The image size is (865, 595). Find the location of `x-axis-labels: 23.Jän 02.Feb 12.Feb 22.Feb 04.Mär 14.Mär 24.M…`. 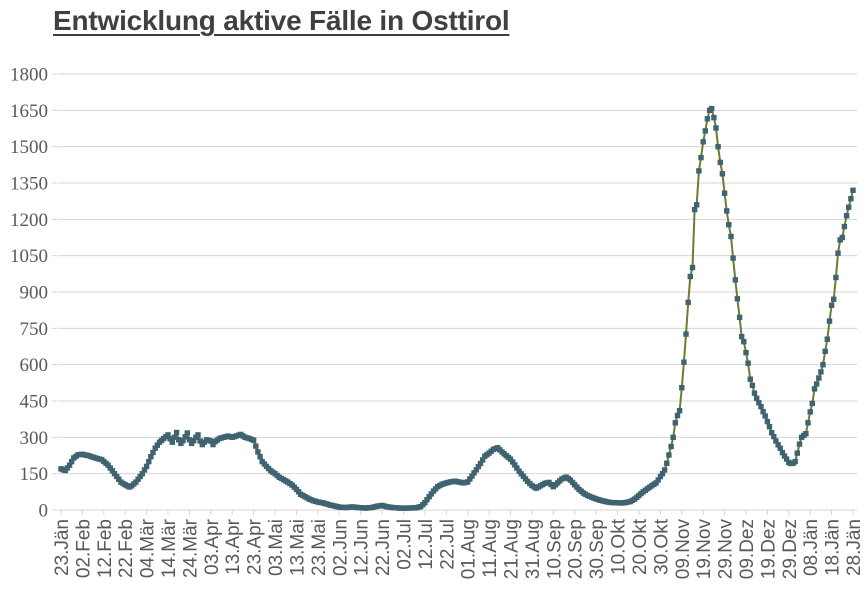

x-axis-labels: 23.Jän 02.Feb 12.Feb 22.Feb 04.Mär 14.Mär 24.M… is located at coordinates (458, 548).